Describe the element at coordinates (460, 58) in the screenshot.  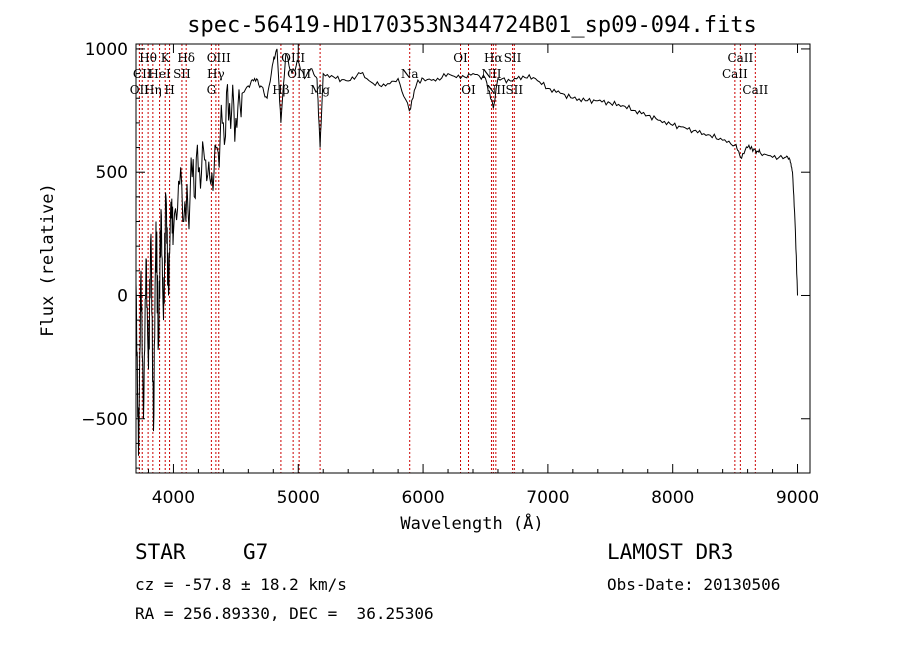
I see `line-label-oi-17: OI` at that location.